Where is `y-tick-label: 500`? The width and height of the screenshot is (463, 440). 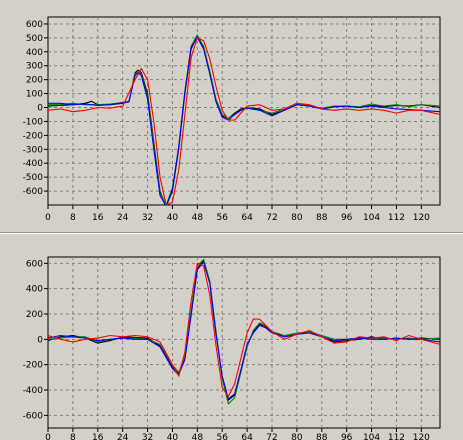
y-tick-label: 500 is located at coordinates (34, 39).